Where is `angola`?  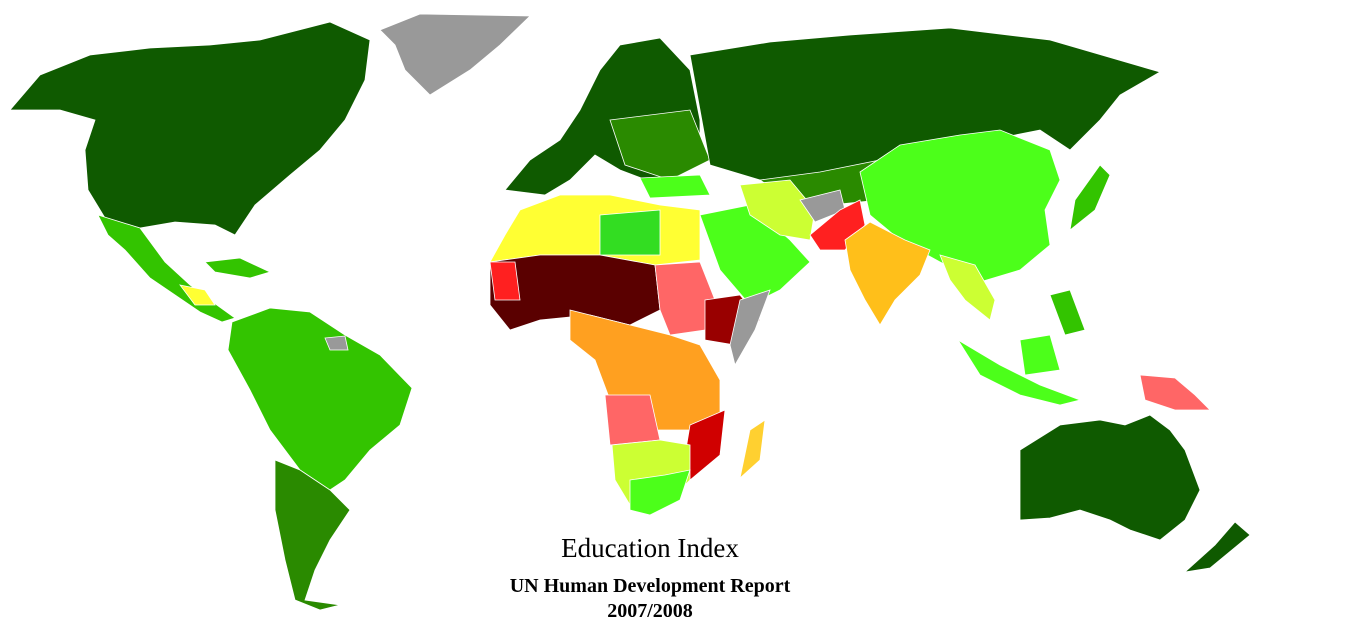 angola is located at coordinates (632, 420).